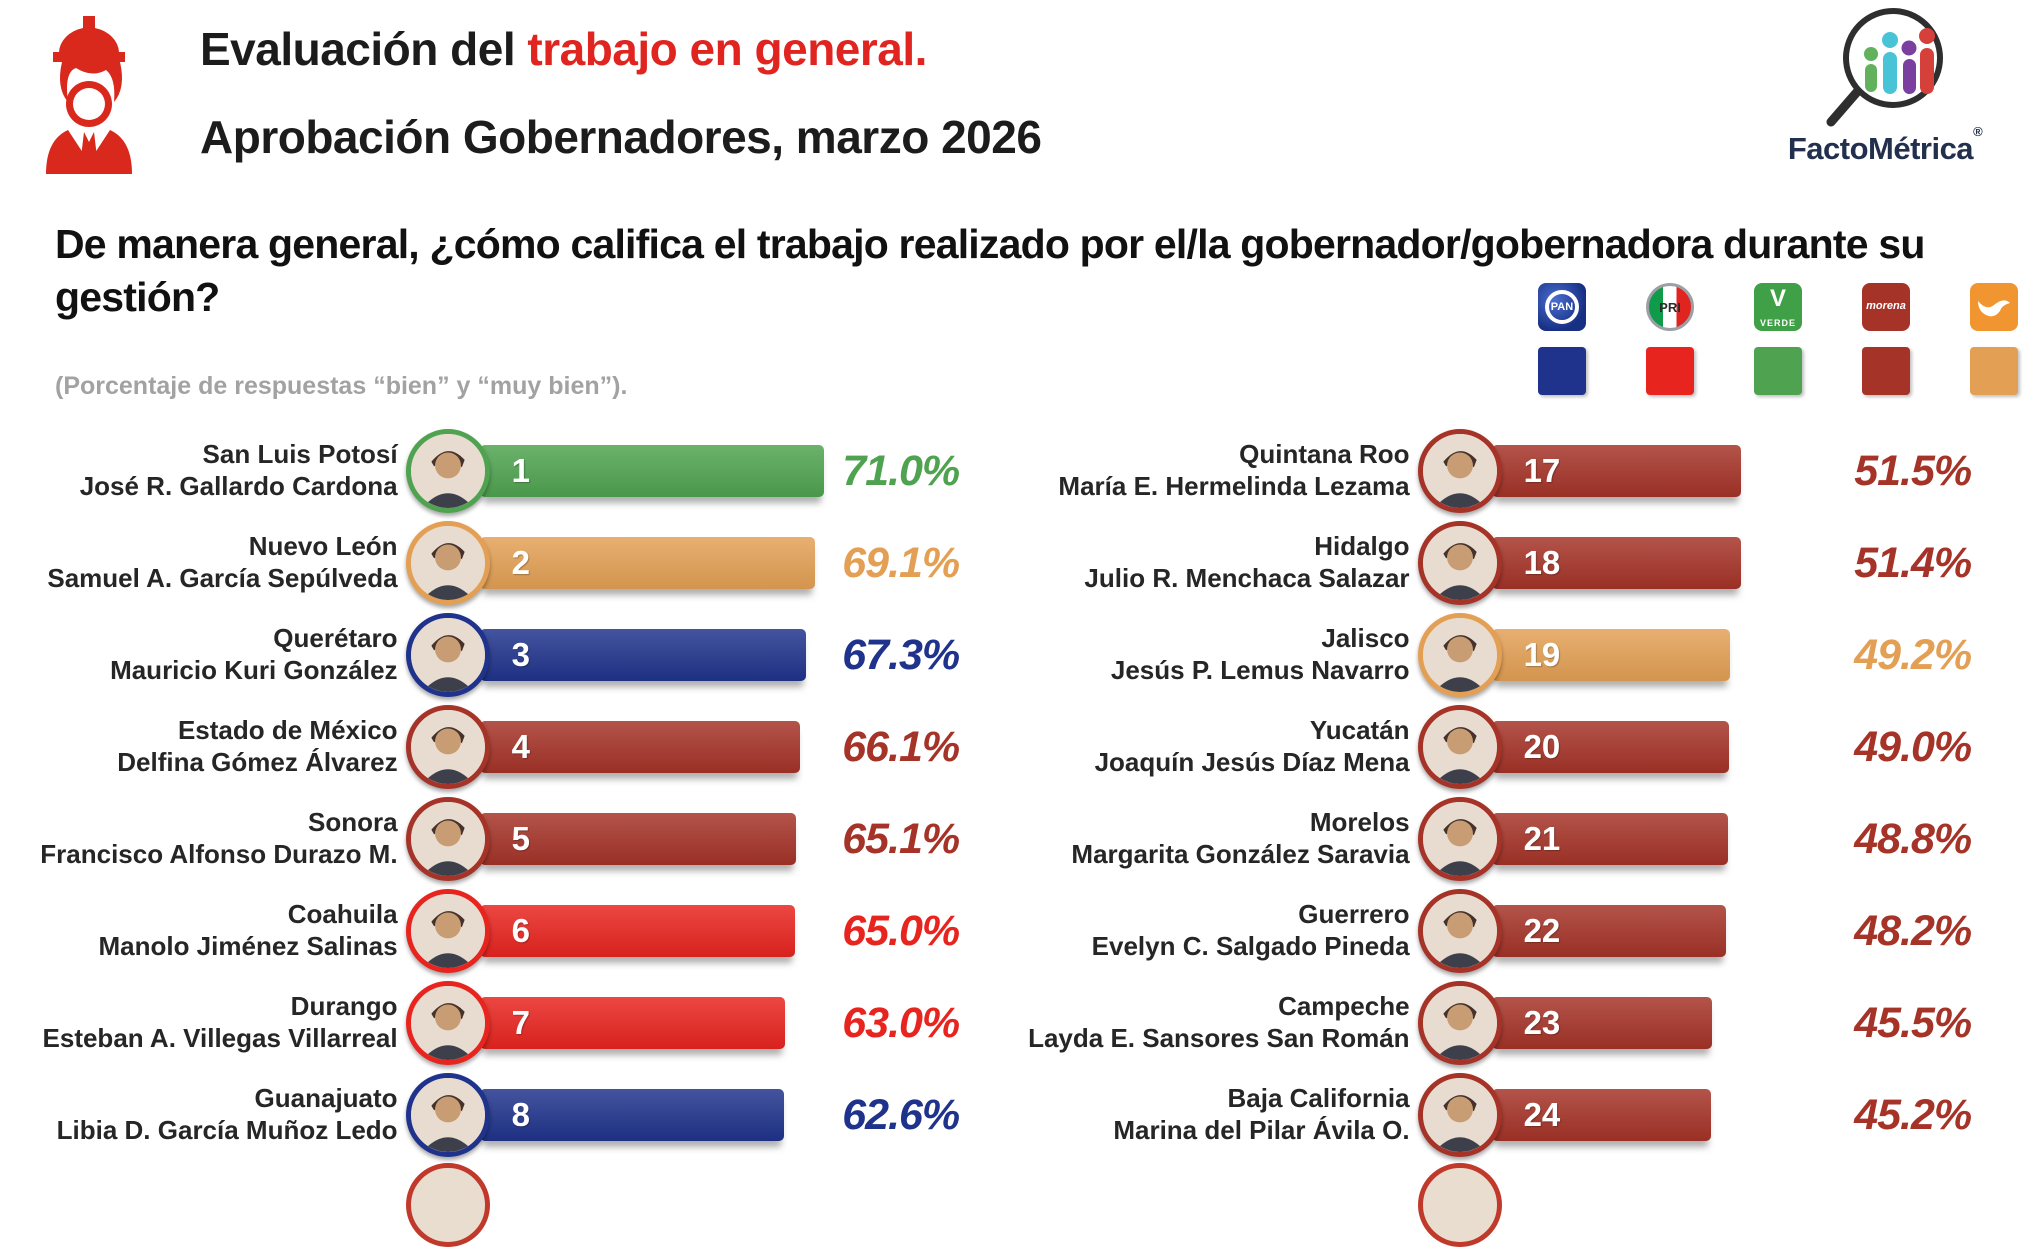 The image size is (2024, 1247). I want to click on state-name: Baja California, so click(1318, 1098).